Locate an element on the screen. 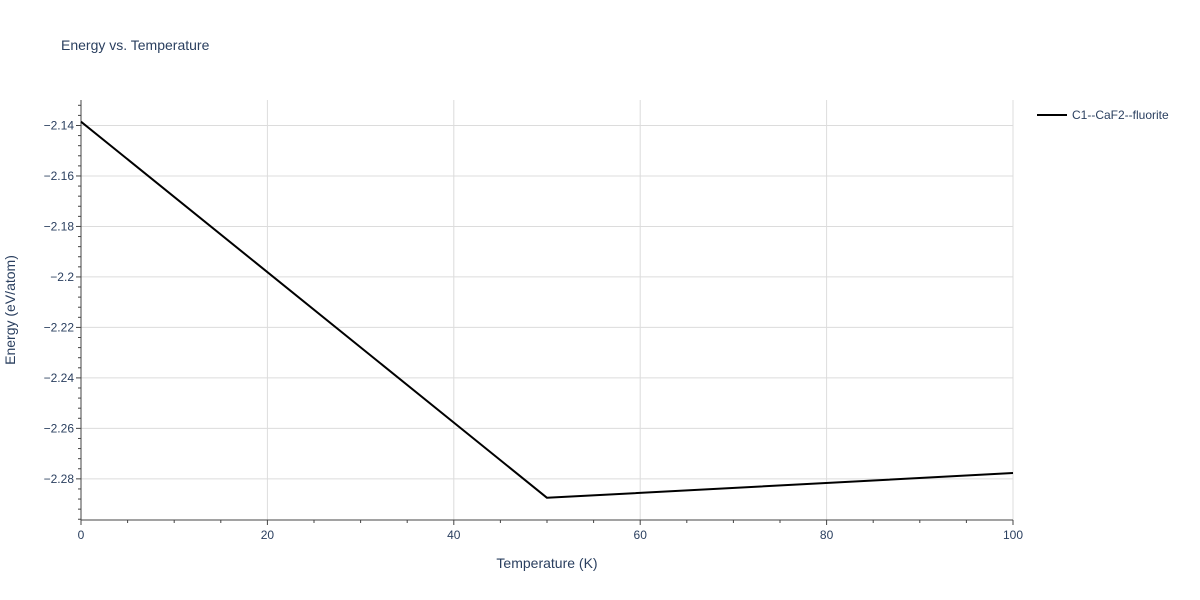 The image size is (1200, 600). x-tick-label: 100 is located at coordinates (1013, 535).